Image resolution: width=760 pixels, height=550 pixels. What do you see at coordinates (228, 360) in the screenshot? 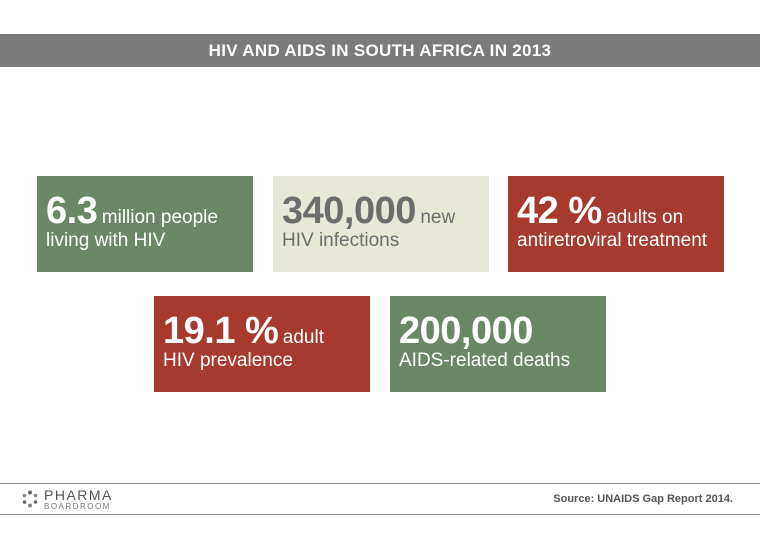
I see `stat-description: HIV prevalence` at bounding box center [228, 360].